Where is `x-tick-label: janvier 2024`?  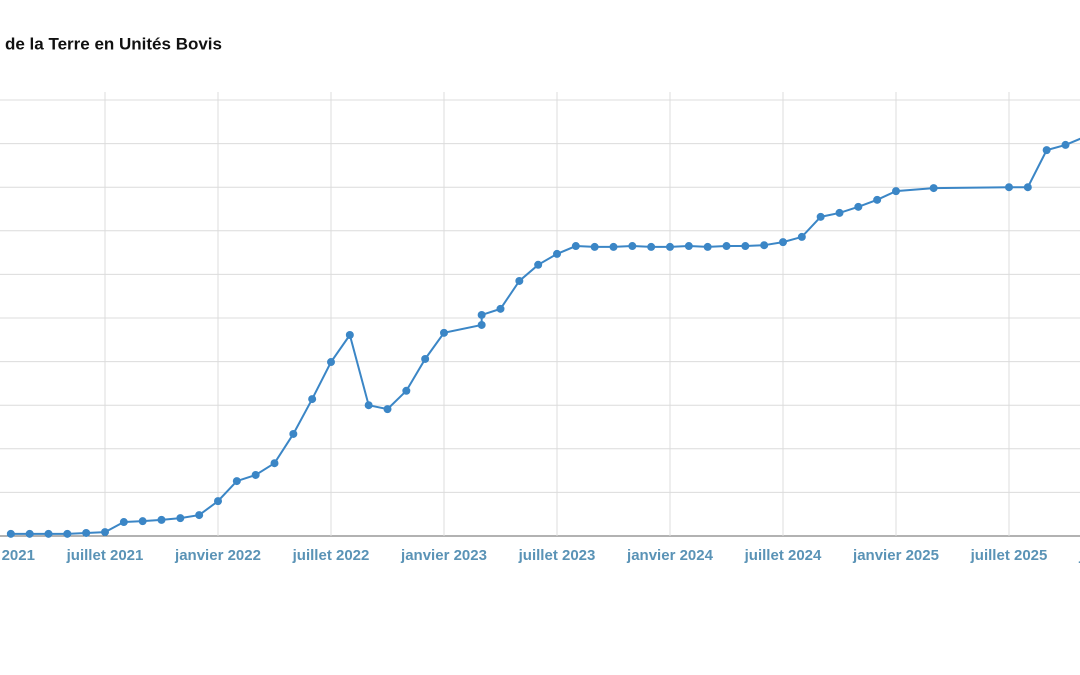 x-tick-label: janvier 2024 is located at coordinates (670, 555).